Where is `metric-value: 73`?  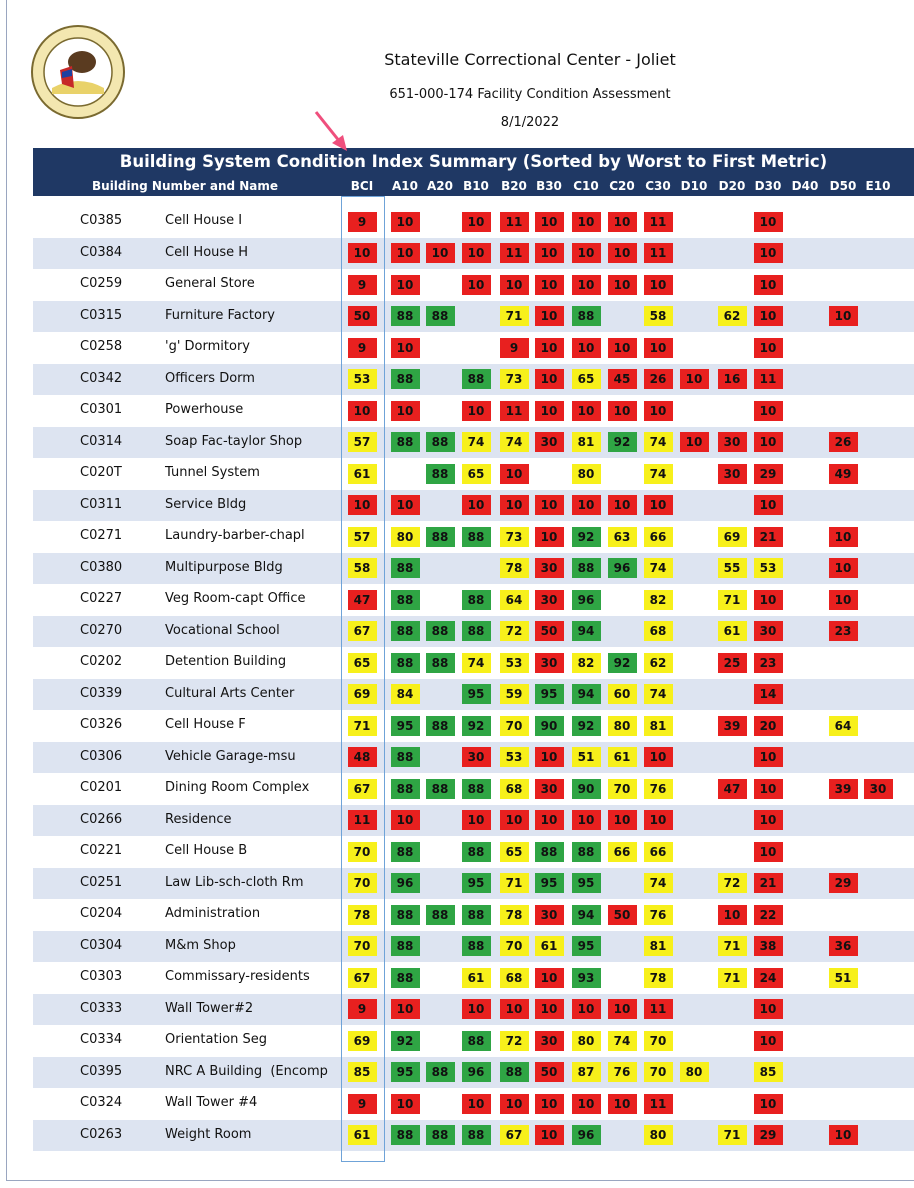 metric-value: 73 is located at coordinates (514, 536).